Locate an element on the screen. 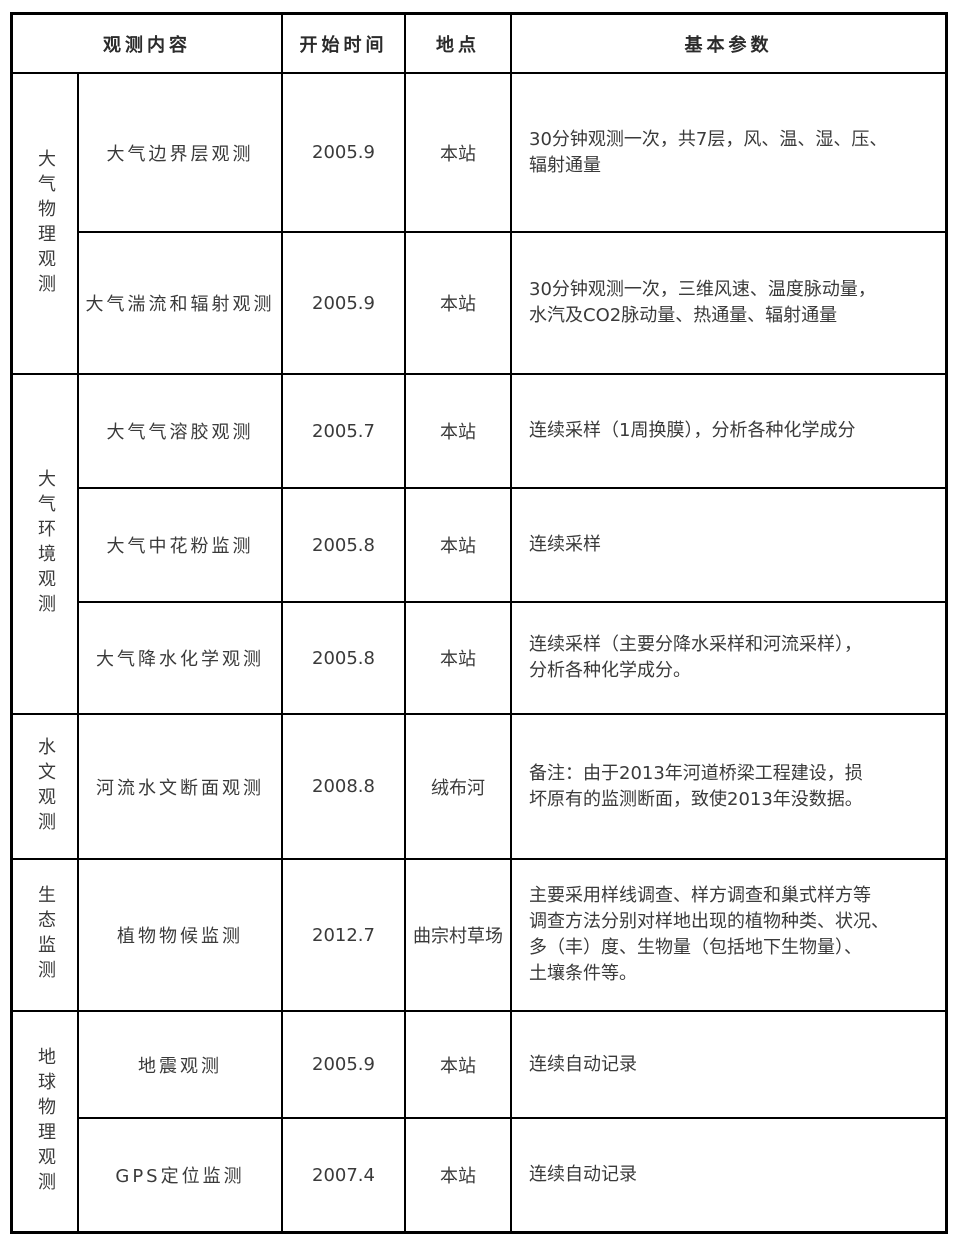  category-label: 水文观测 is located at coordinates (45, 786).